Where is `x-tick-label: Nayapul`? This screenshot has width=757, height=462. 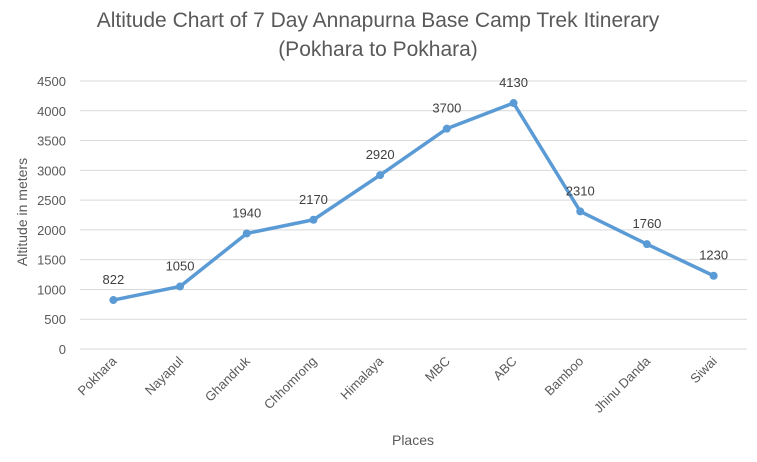
x-tick-label: Nayapul is located at coordinates (164, 375).